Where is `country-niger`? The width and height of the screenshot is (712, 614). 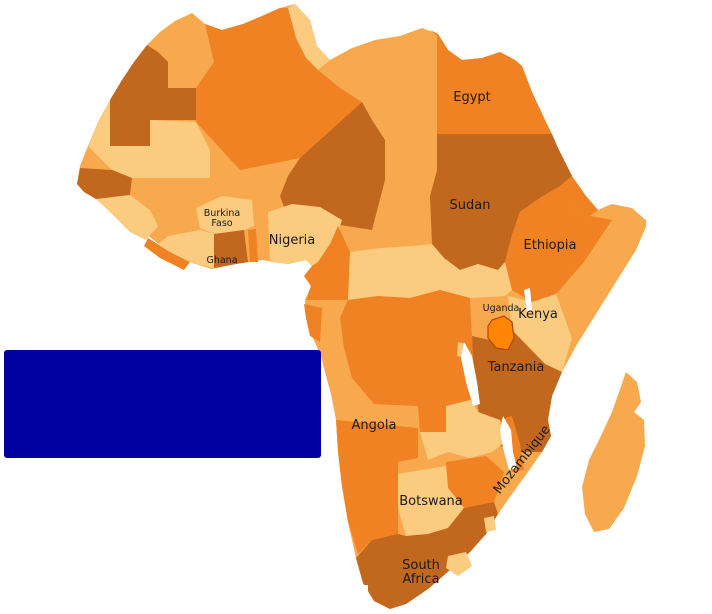 country-niger is located at coordinates (332, 166).